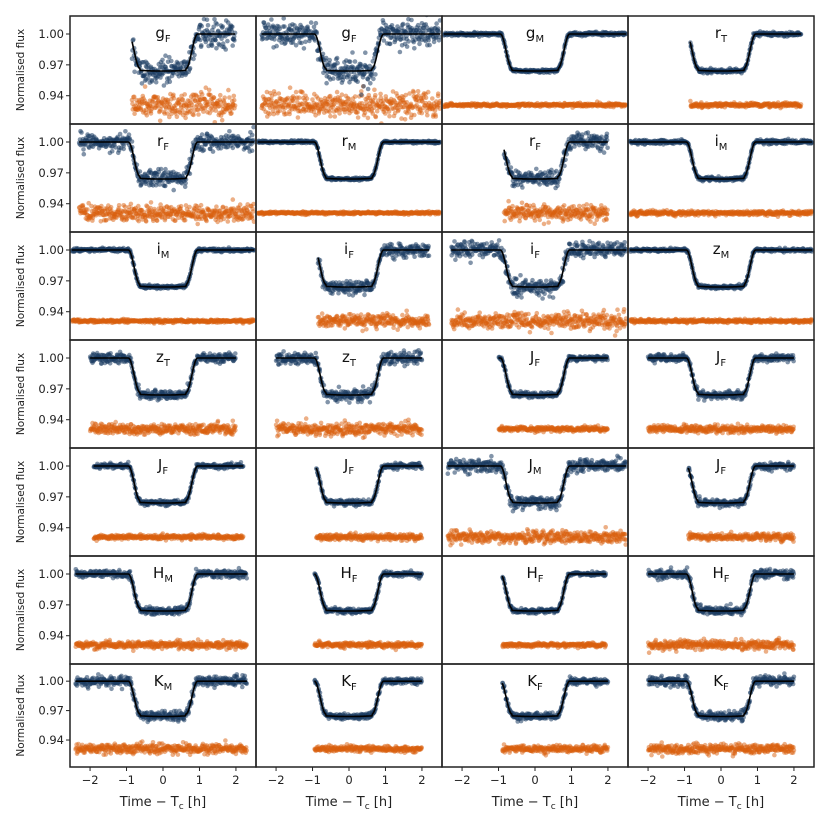  What do you see at coordinates (349, 142) in the screenshot?
I see `panel-label: rM` at bounding box center [349, 142].